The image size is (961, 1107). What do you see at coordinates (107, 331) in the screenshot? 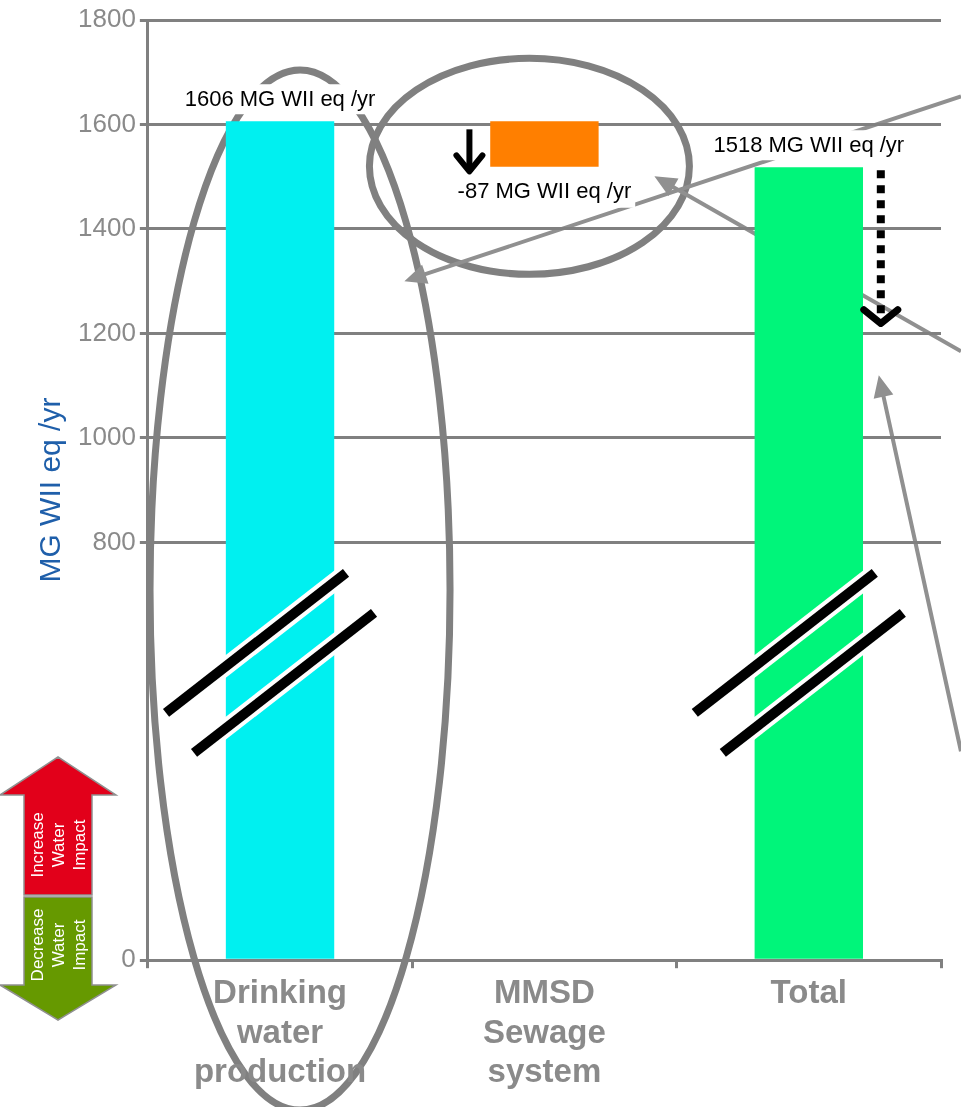
I see `y-tick-label: 1200` at bounding box center [107, 331].